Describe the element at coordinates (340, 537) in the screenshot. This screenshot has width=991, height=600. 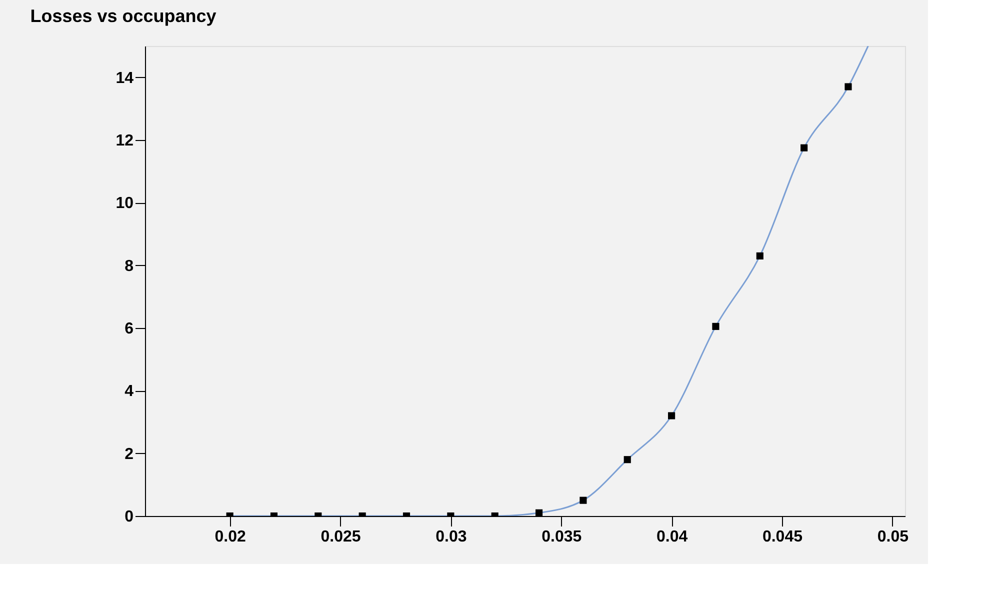
I see `x-tick-label: 0.025` at that location.